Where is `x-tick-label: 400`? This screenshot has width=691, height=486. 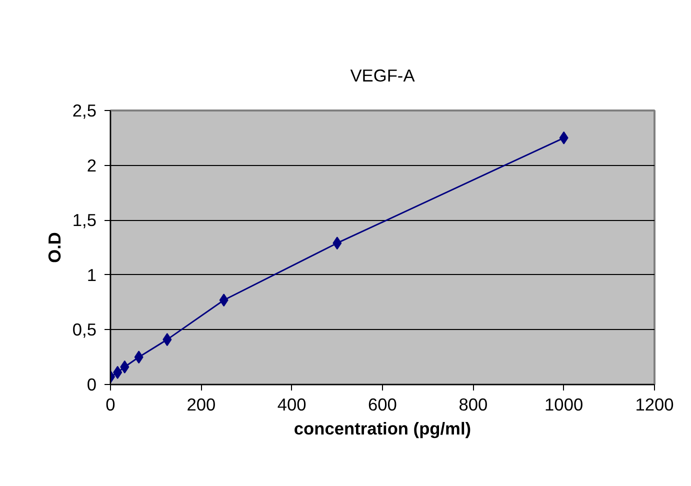
x-tick-label: 400 is located at coordinates (291, 404).